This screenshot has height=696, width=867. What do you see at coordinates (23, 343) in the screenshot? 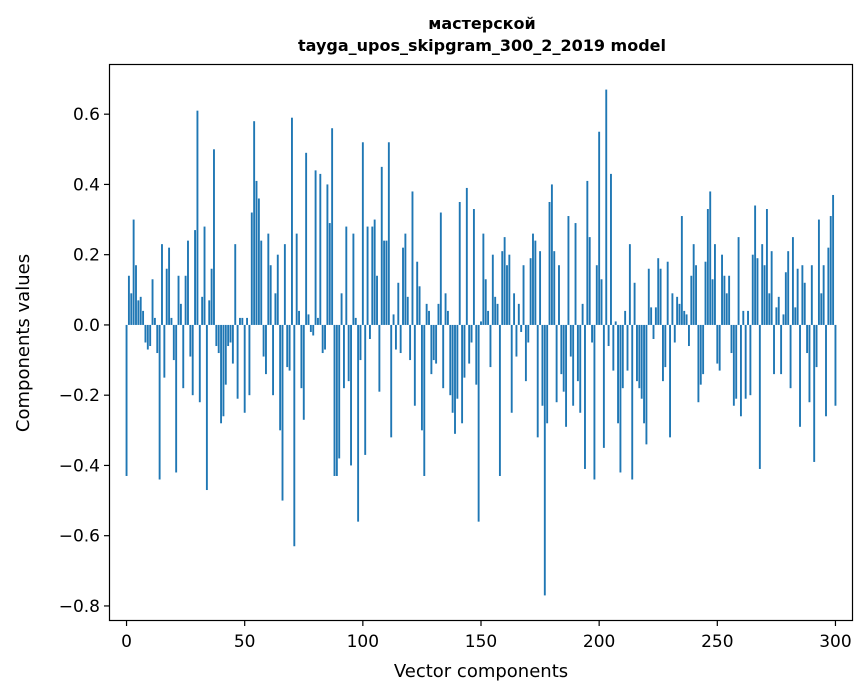
I see `y-axis-label: Components values` at bounding box center [23, 343].